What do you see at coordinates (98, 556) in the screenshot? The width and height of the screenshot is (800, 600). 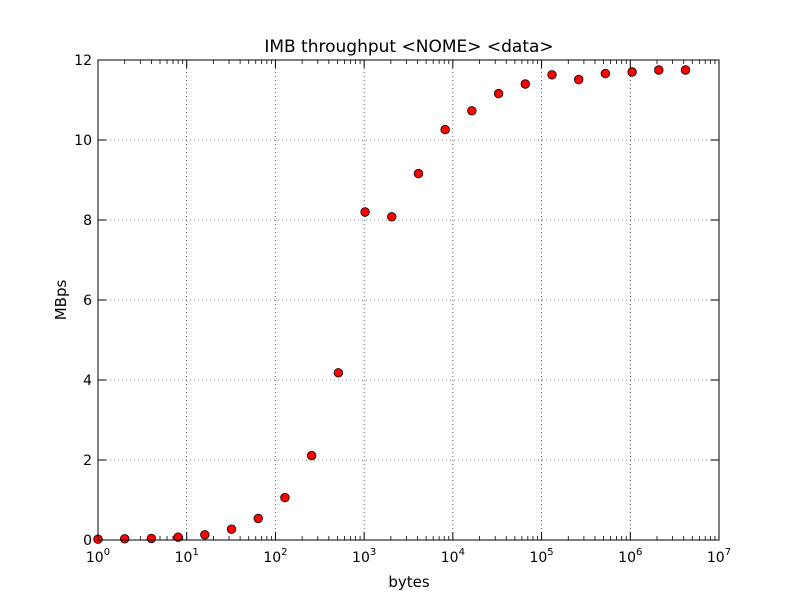 I see `x-tick-label: 10⁰` at bounding box center [98, 556].